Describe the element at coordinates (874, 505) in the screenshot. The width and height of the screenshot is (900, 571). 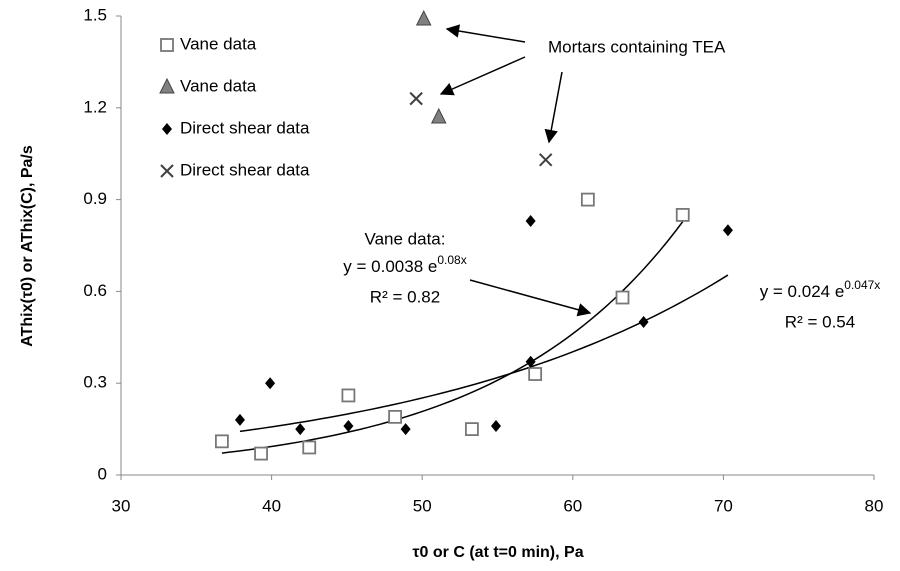
I see `x-tick-label: 80` at that location.